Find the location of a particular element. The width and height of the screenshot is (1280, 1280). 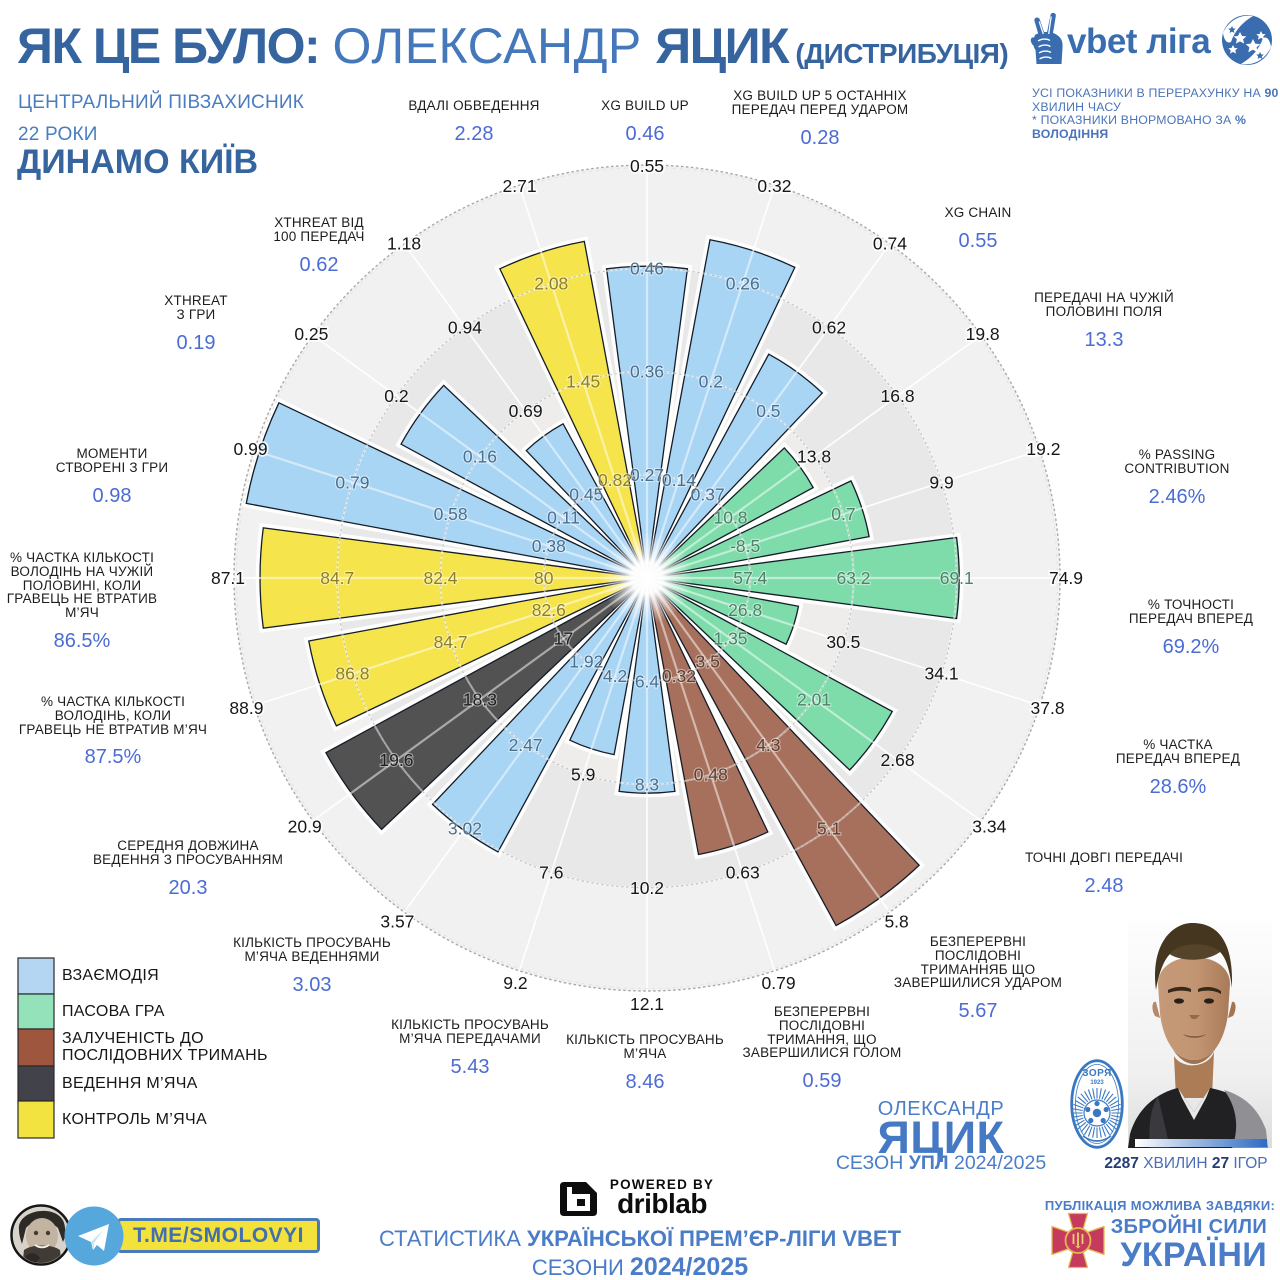

svg-text: 0.55 is located at coordinates (647, 166).